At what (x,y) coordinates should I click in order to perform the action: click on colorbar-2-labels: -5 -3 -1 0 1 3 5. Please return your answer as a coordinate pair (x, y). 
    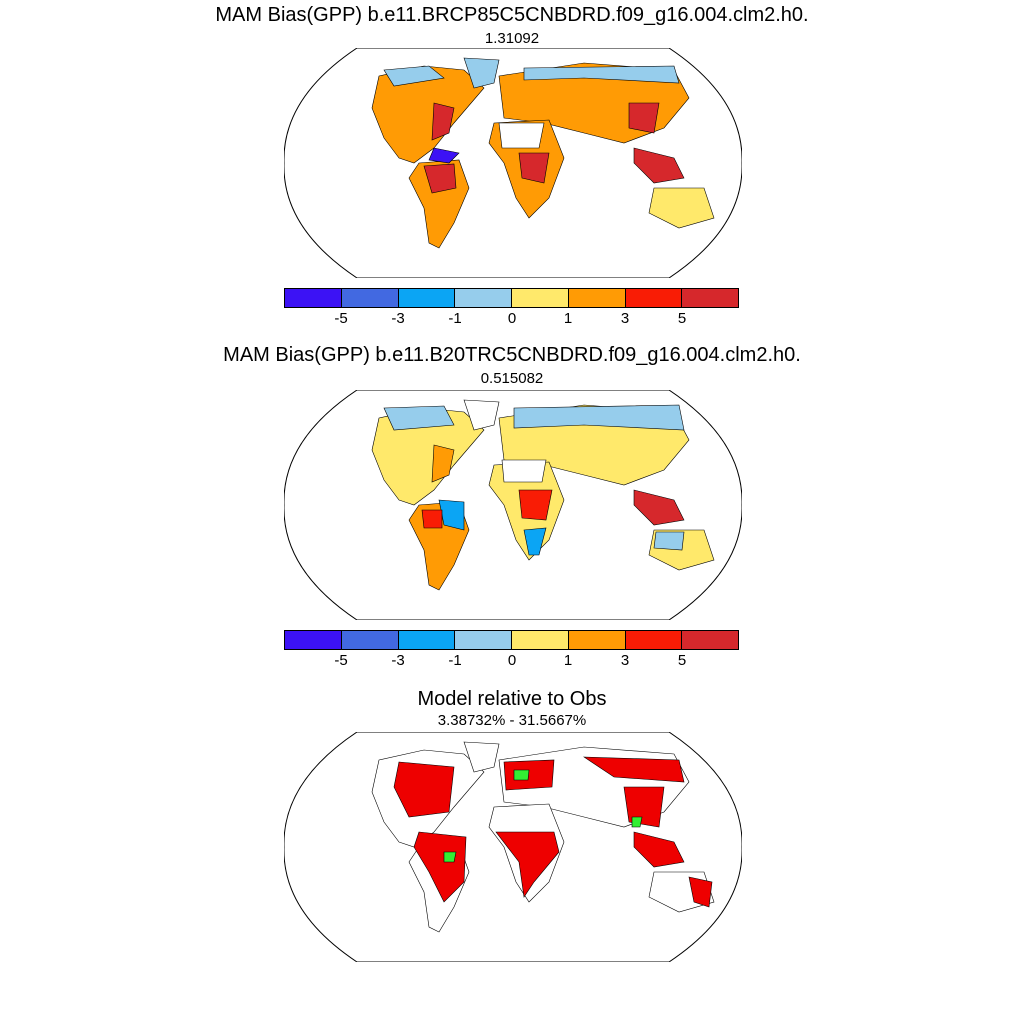
    Looking at the image, I should click on (511, 661).